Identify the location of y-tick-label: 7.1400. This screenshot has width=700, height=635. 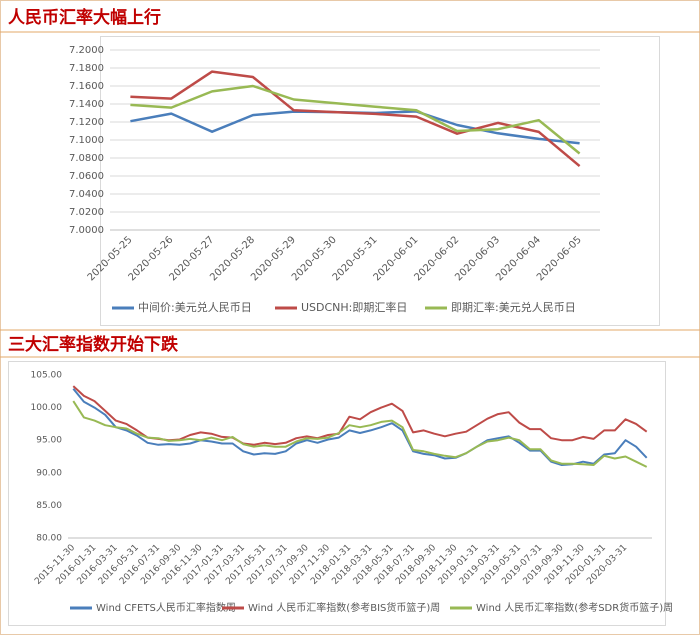
(86, 104).